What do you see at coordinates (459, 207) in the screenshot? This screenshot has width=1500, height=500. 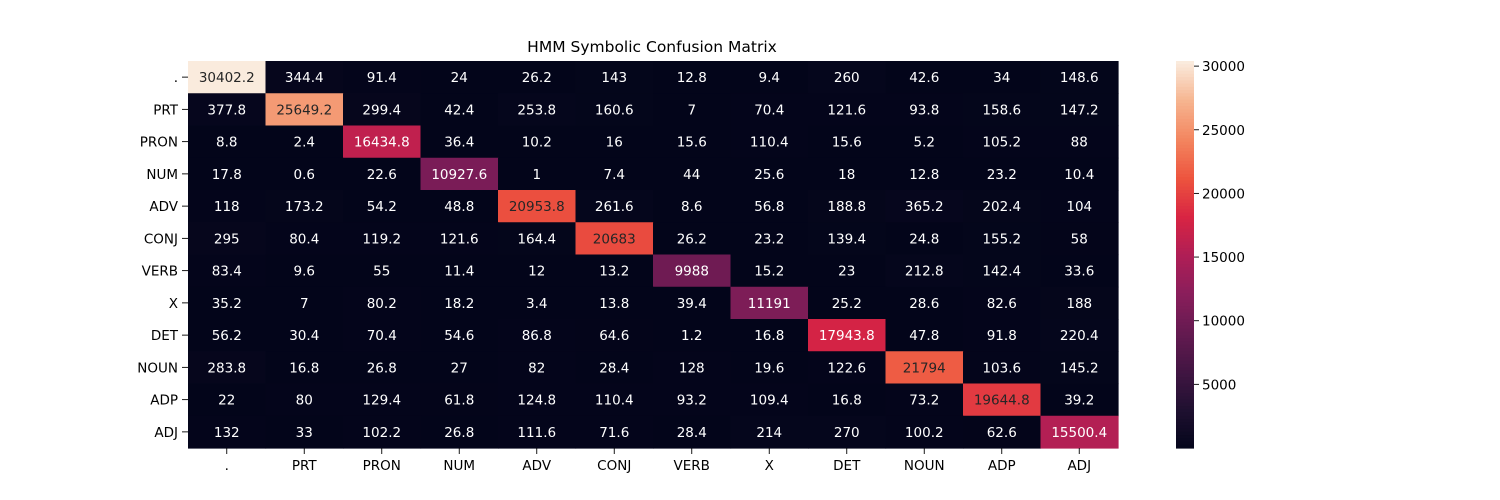 I see `cell-value-label: 48.8` at bounding box center [459, 207].